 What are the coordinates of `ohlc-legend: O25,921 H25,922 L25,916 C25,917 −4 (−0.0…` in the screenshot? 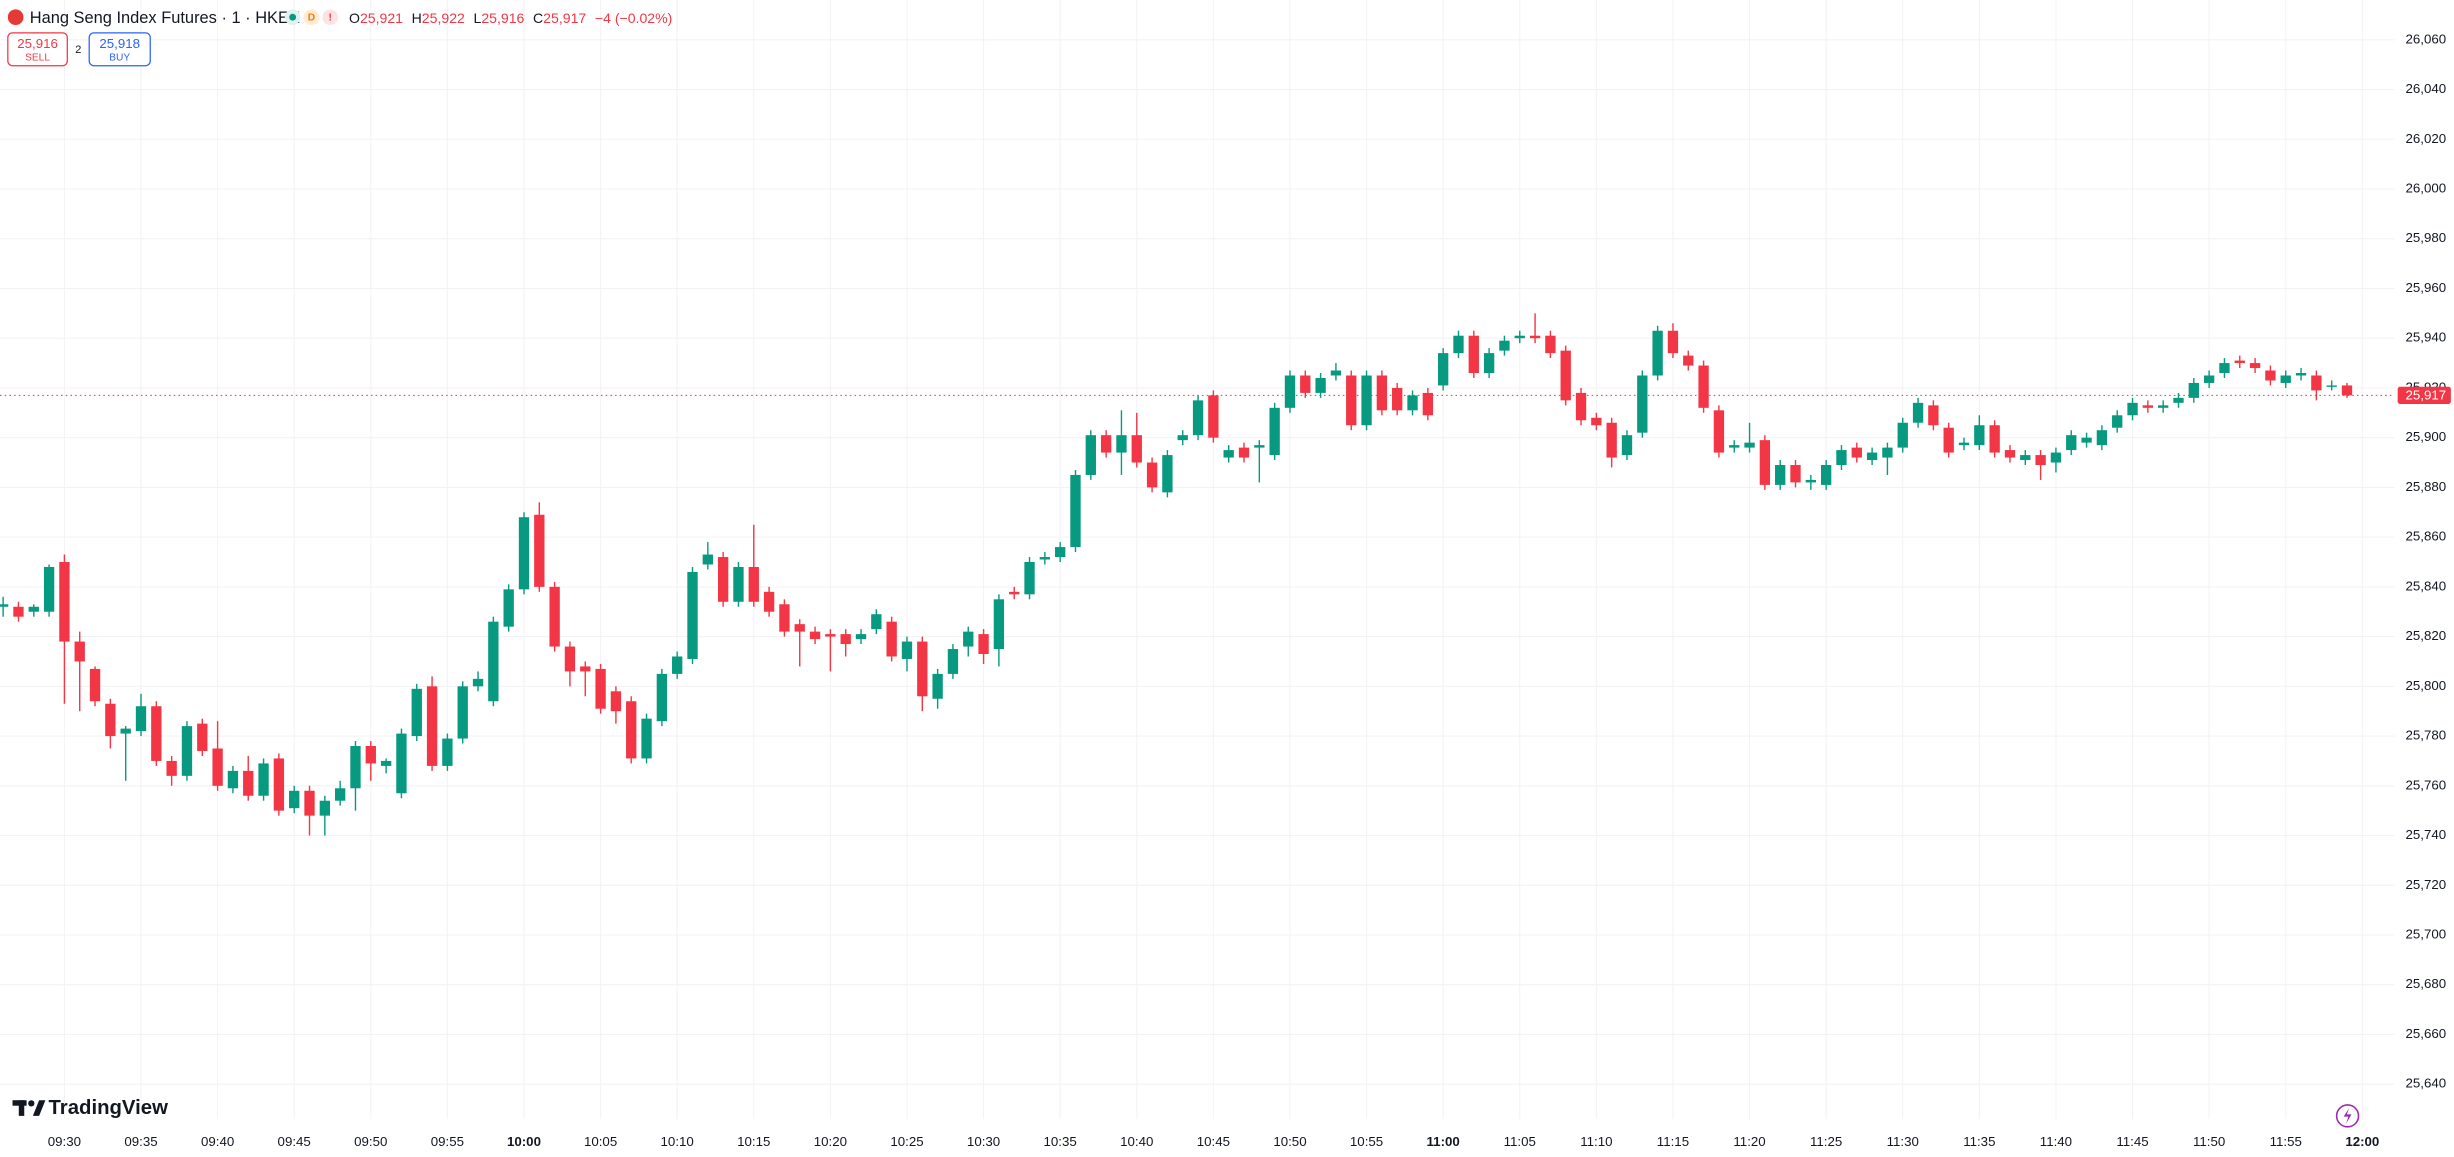 It's located at (510, 18).